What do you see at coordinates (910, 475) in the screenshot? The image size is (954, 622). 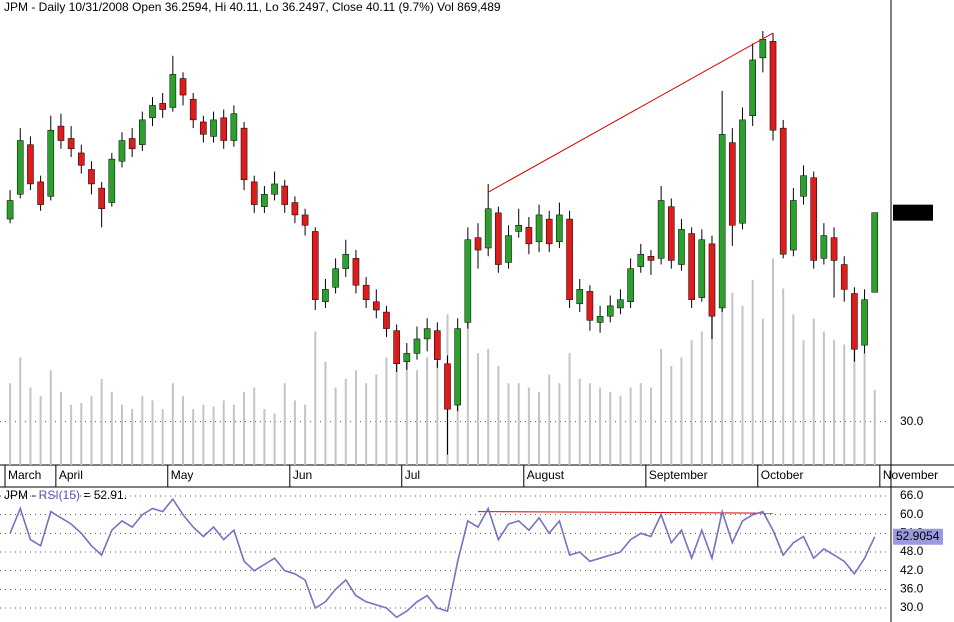 I see `x-tick-label: November` at bounding box center [910, 475].